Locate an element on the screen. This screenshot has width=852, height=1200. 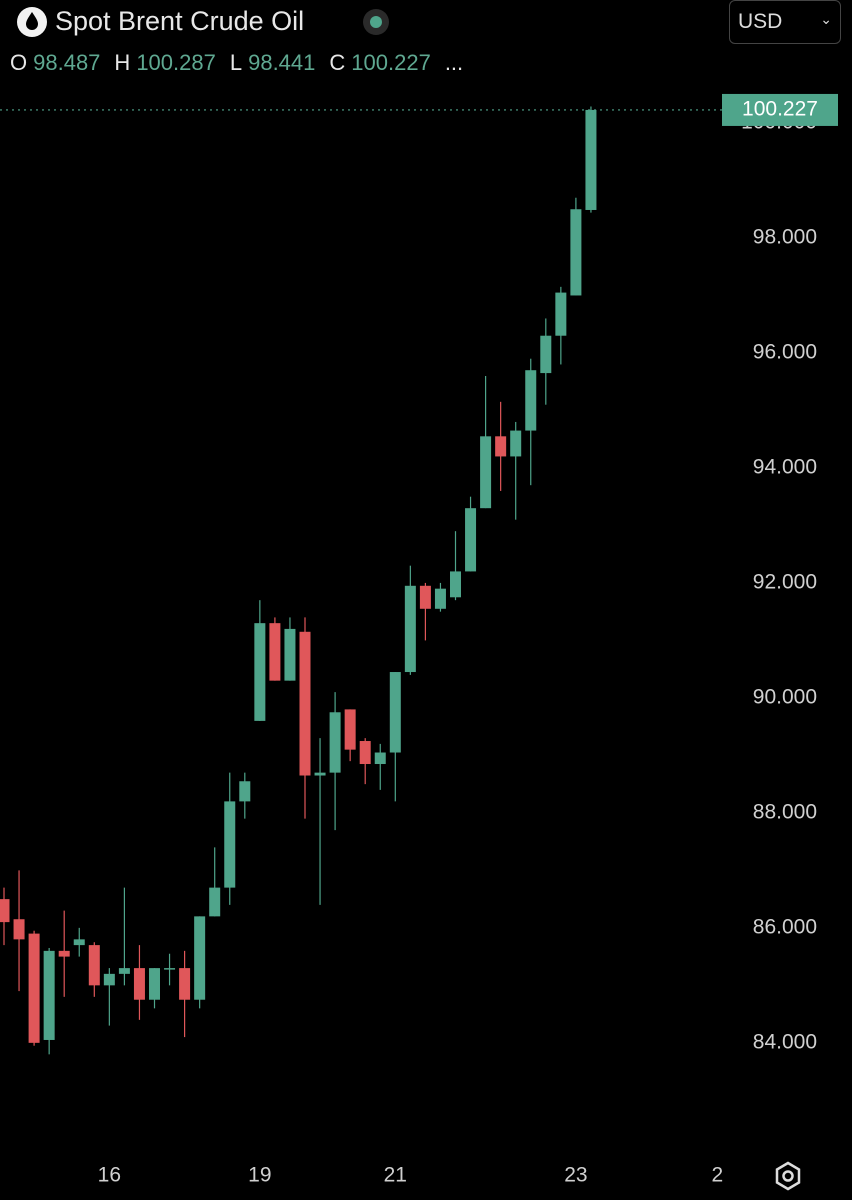
y-tick-label: 96.000 is located at coordinates (785, 352).